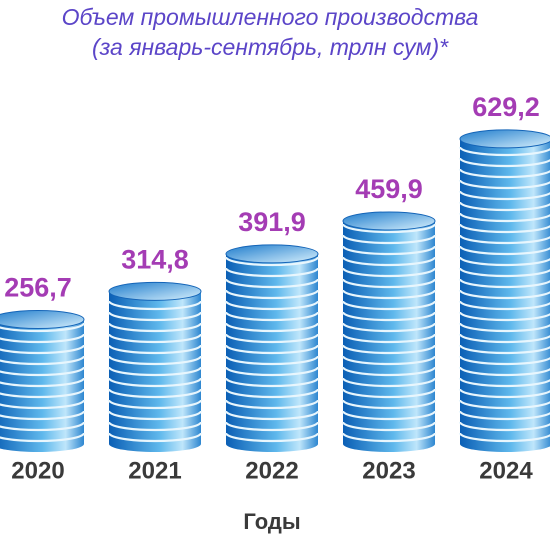  What do you see at coordinates (388, 470) in the screenshot?
I see `x-tick-label: 2023` at bounding box center [388, 470].